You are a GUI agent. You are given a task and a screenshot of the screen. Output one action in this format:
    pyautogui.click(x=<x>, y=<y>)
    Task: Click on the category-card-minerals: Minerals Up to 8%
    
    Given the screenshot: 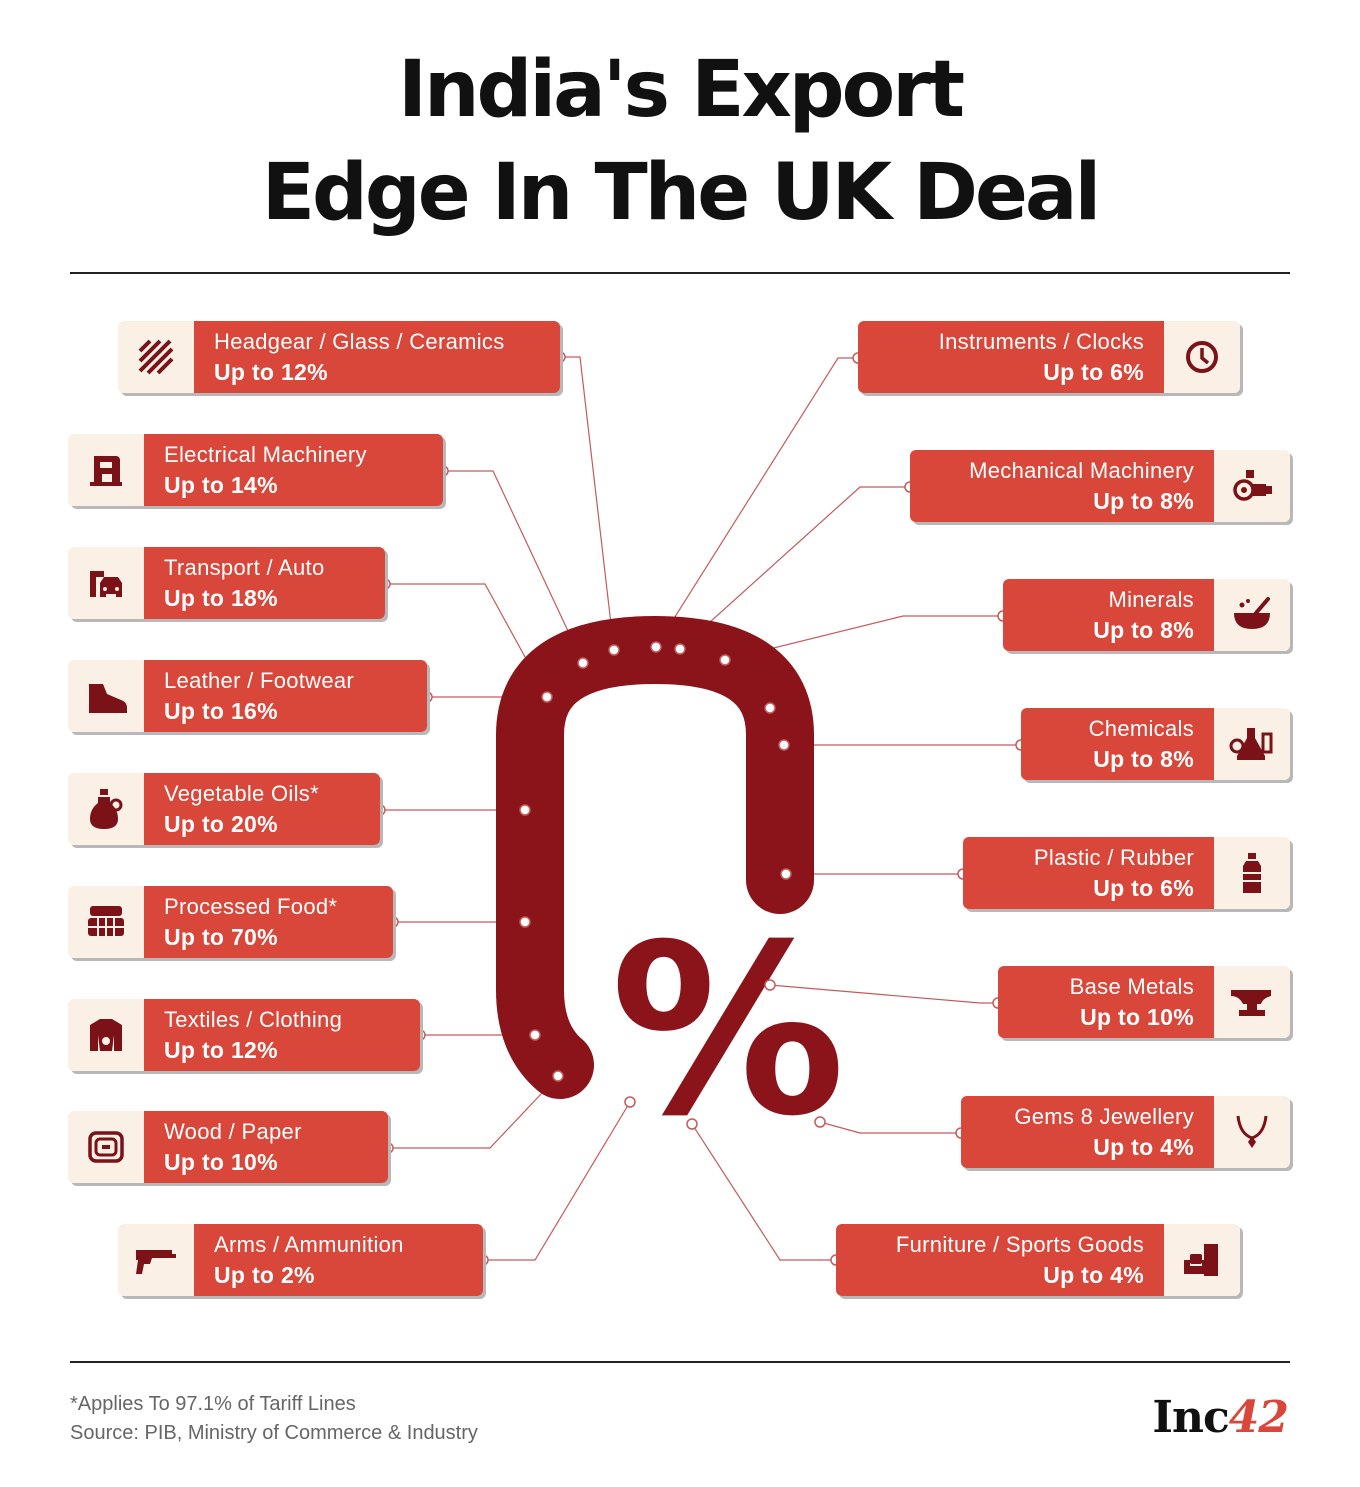 What is the action you would take?
    pyautogui.click(x=1146, y=615)
    